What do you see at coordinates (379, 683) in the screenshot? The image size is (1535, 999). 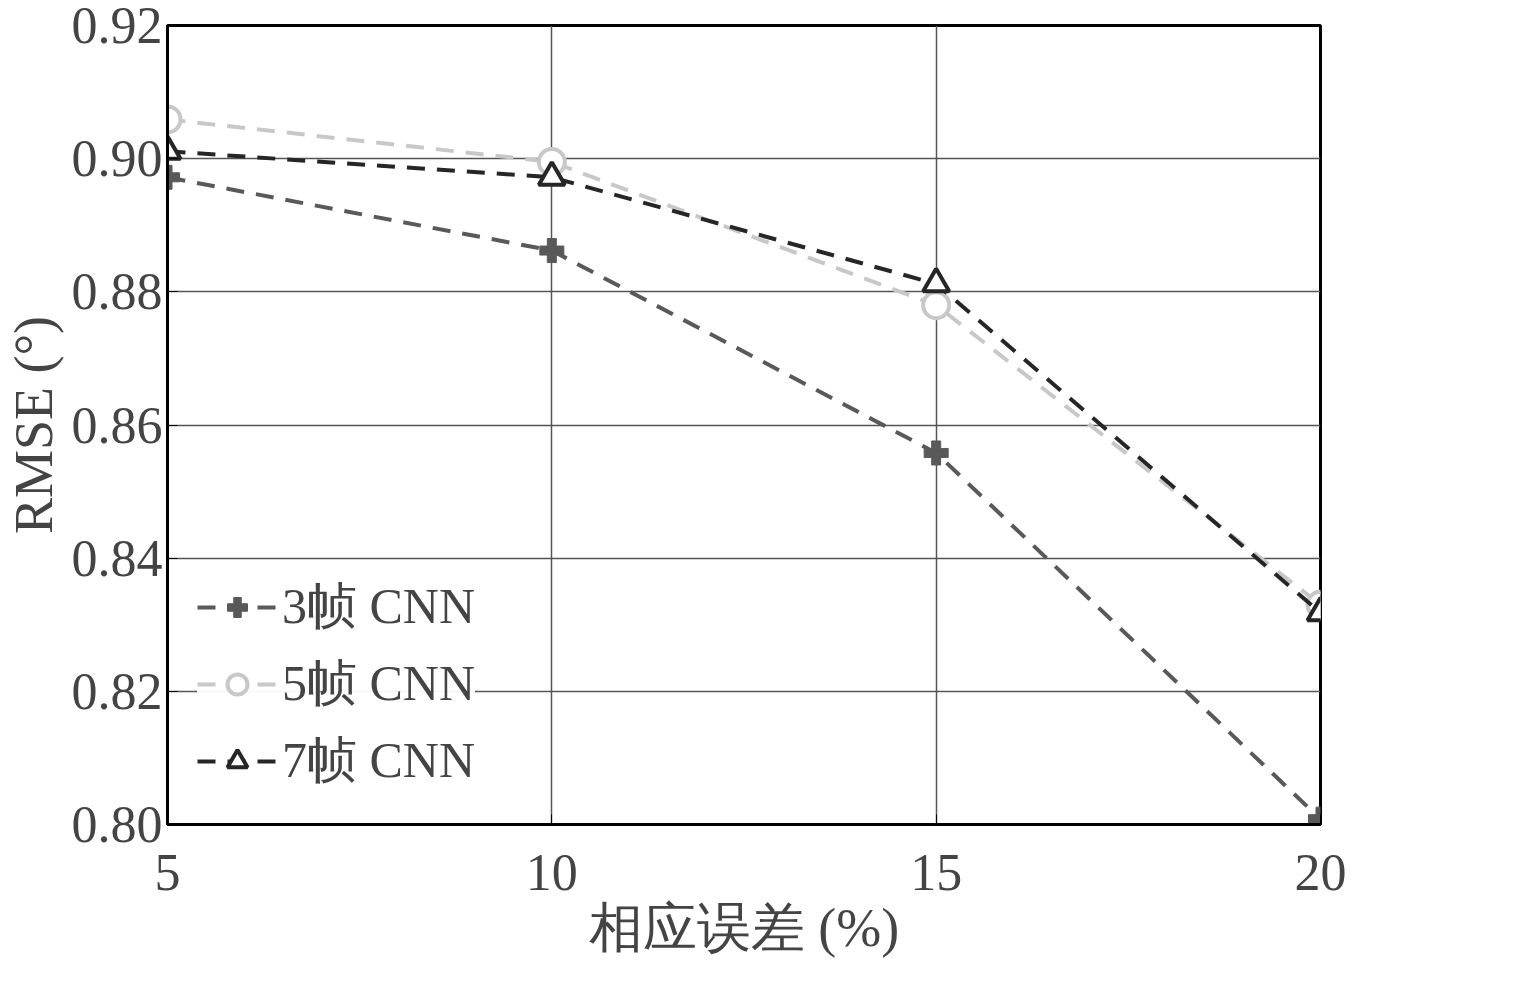 I see `legend-label: 5帧 CNN` at bounding box center [379, 683].